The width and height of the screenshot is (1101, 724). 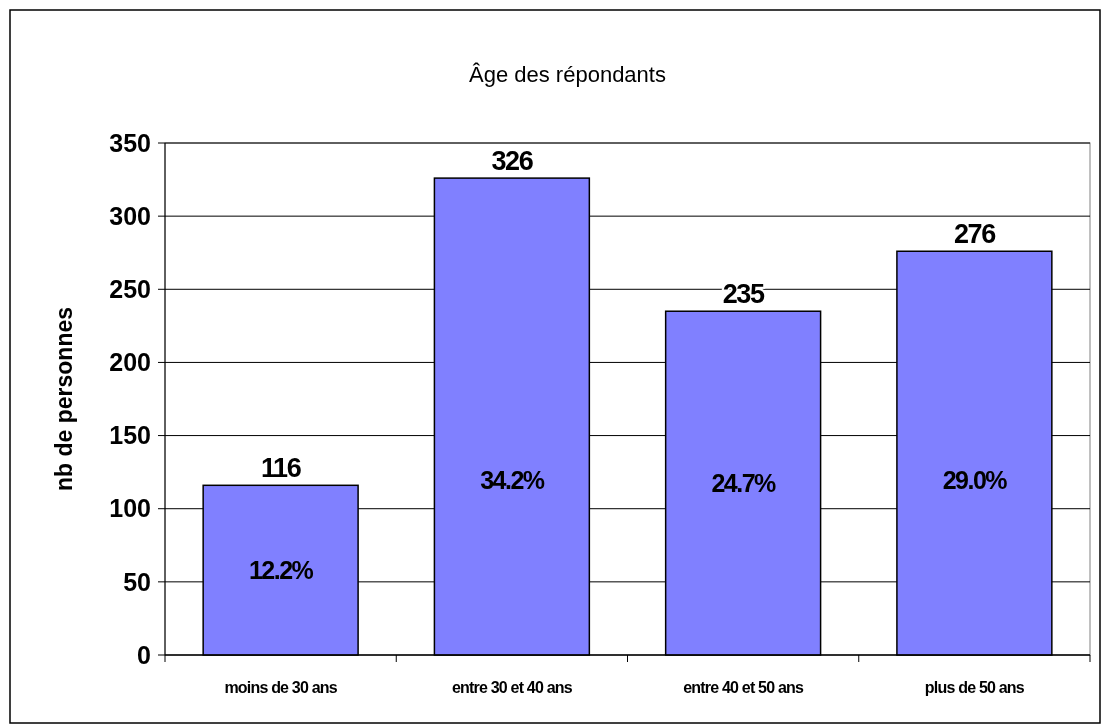 I want to click on annotation: 12.2%, so click(x=281, y=569).